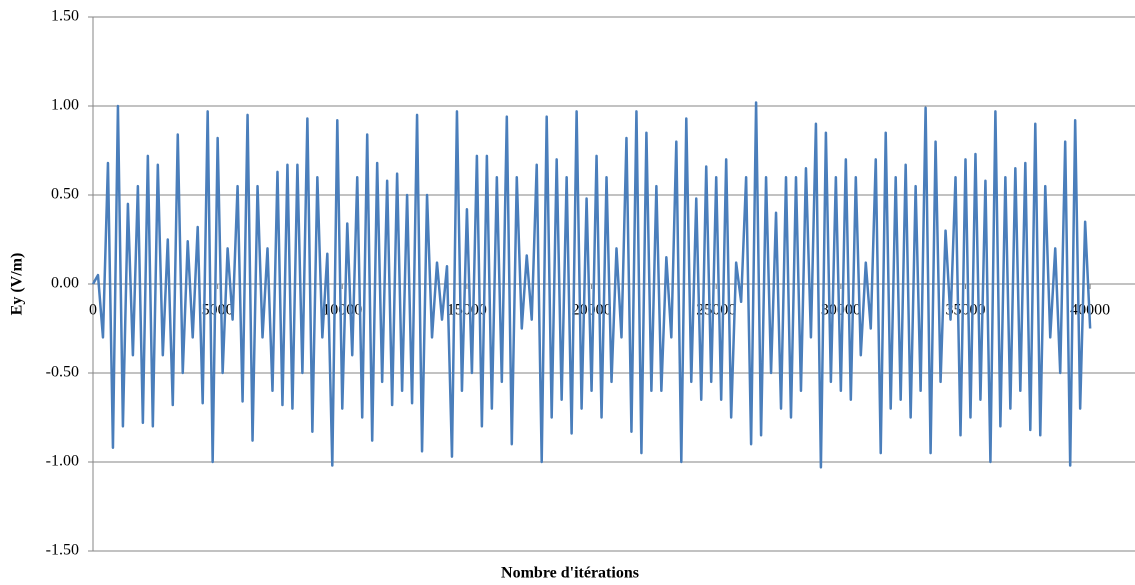 The image size is (1135, 585). Describe the element at coordinates (218, 310) in the screenshot. I see `x-tick-label: 5000` at that location.